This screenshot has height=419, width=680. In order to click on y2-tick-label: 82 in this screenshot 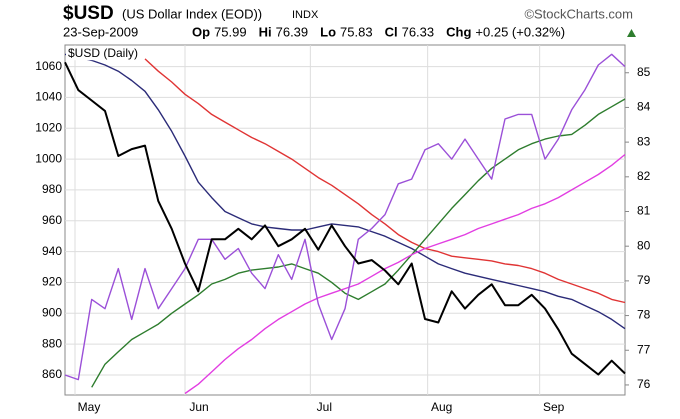, I will do `click(644, 176)`.